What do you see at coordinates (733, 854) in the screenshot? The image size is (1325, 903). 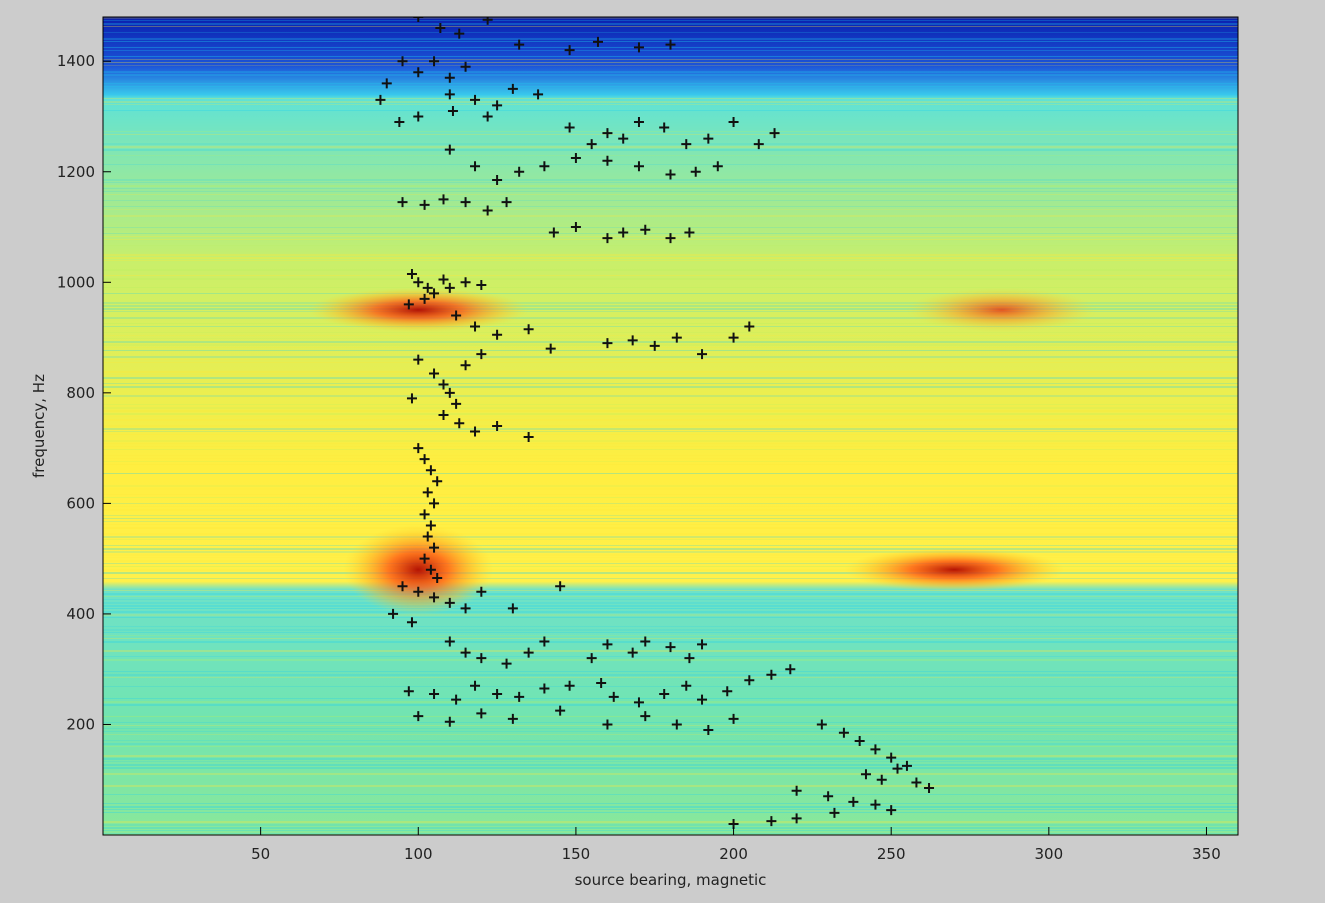 I see `x-tick-label: 200` at bounding box center [733, 854].